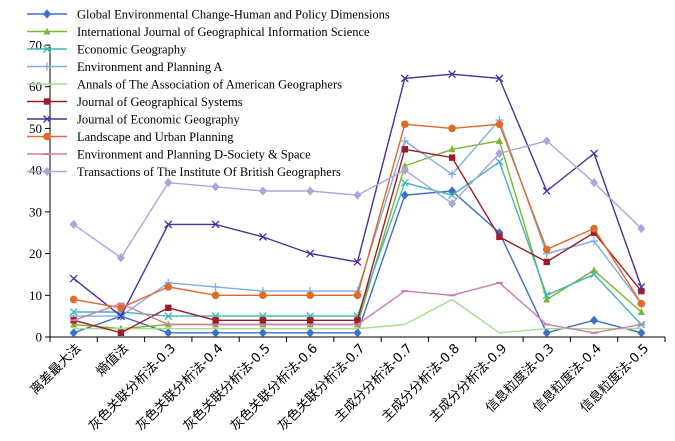 The height and width of the screenshot is (441, 675). What do you see at coordinates (35, 211) in the screenshot?
I see `y-tick-label: 30` at bounding box center [35, 211].